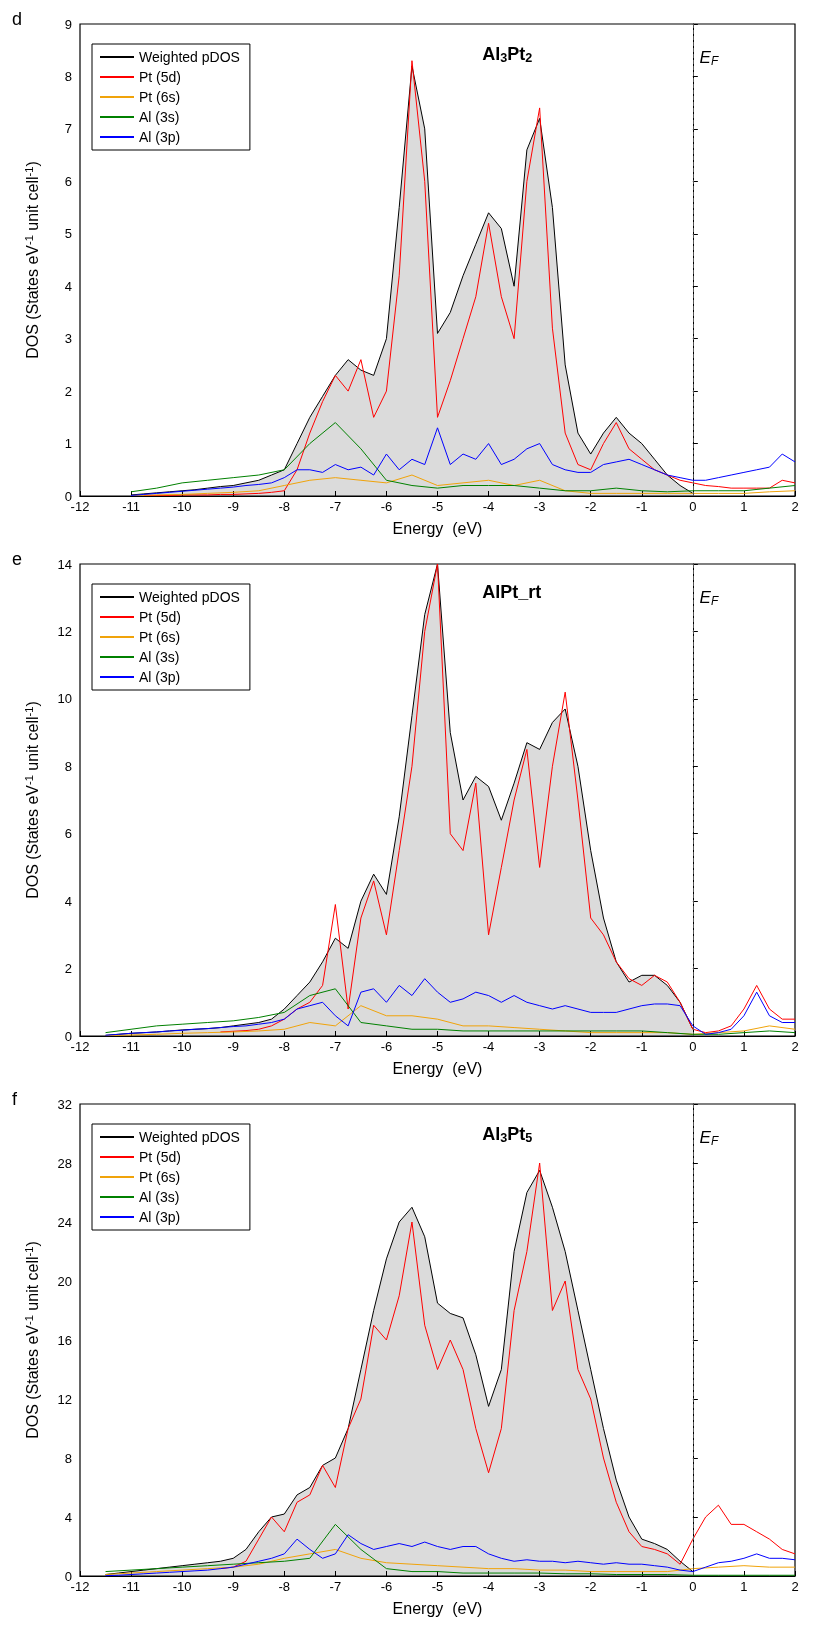  Describe the element at coordinates (64, 1163) in the screenshot. I see `y-tick-label: 28` at that location.